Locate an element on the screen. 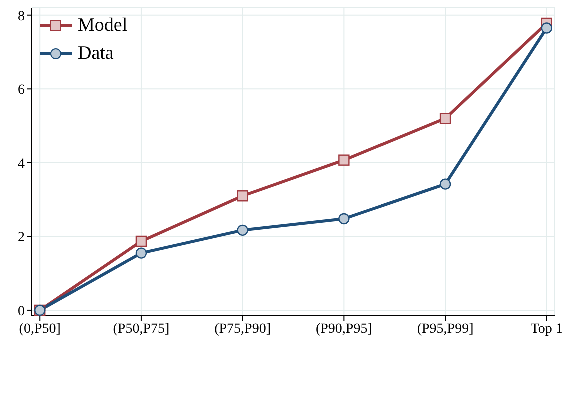 The width and height of the screenshot is (565, 401). x-tick-label: Top 1 is located at coordinates (546, 329).